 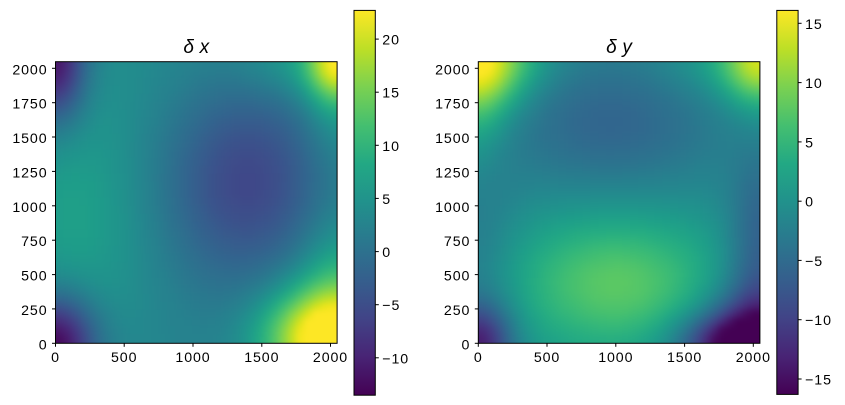 I want to click on svg-text: δ x, so click(x=196, y=47).